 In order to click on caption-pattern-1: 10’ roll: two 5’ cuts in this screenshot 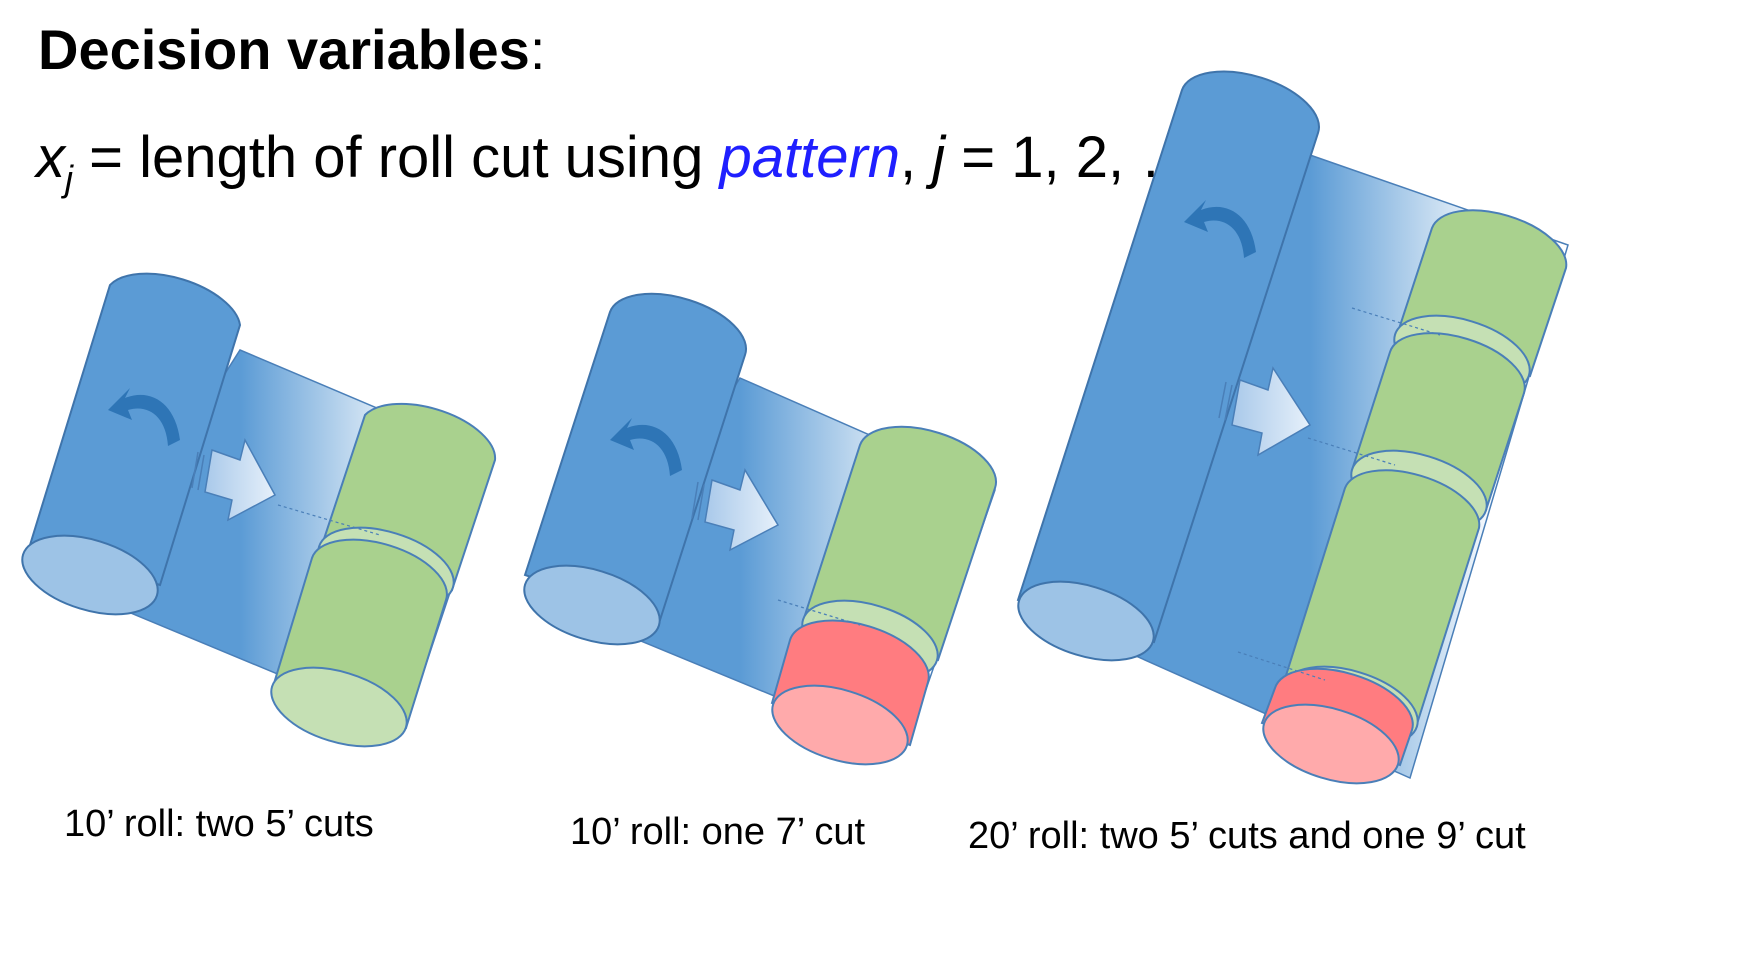, I will do `click(219, 824)`.